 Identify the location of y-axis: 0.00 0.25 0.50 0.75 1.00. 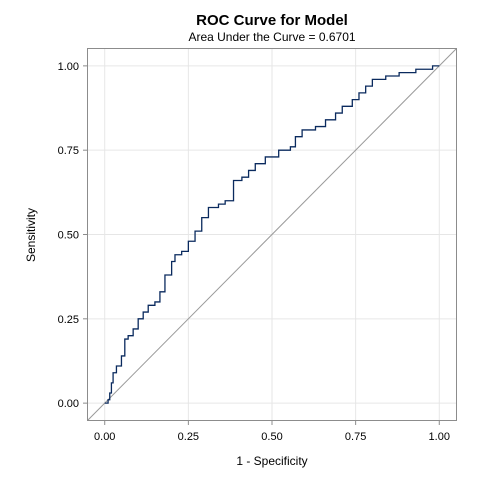
(73, 235).